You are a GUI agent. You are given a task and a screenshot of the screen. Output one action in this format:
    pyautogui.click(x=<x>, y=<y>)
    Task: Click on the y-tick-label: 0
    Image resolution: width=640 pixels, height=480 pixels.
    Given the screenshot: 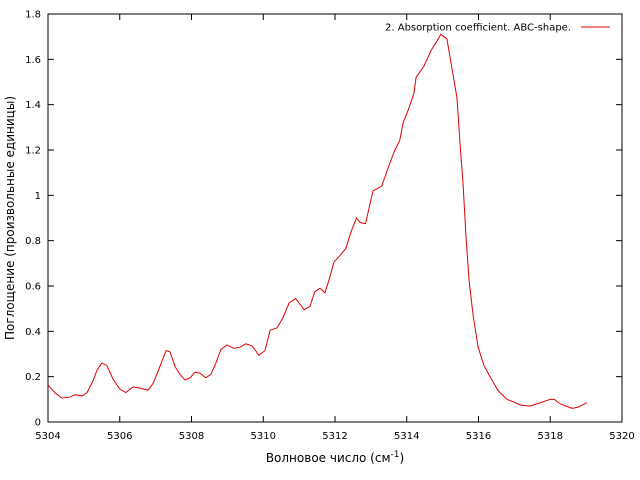 What is the action you would take?
    pyautogui.click(x=38, y=423)
    